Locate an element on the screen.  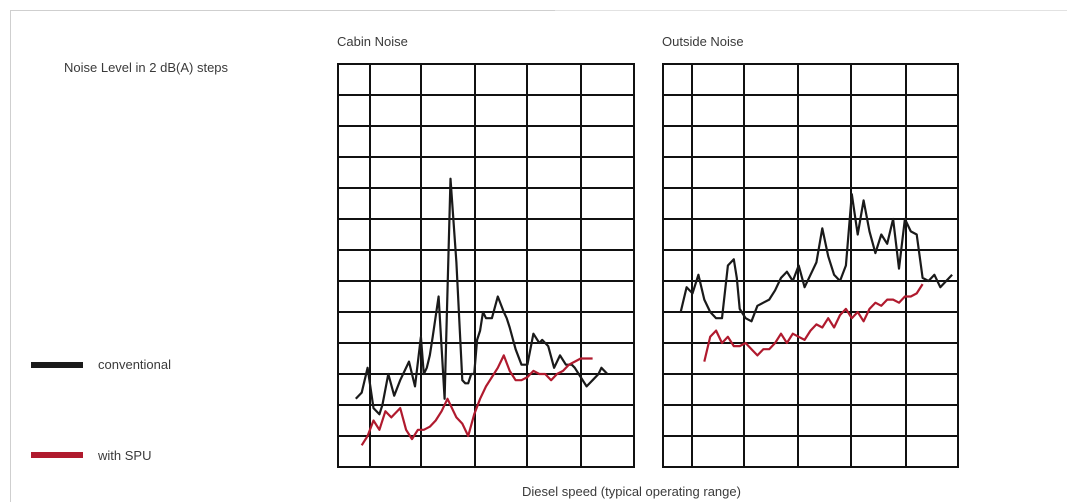
frame-line-top-right is located at coordinates (811, 10).